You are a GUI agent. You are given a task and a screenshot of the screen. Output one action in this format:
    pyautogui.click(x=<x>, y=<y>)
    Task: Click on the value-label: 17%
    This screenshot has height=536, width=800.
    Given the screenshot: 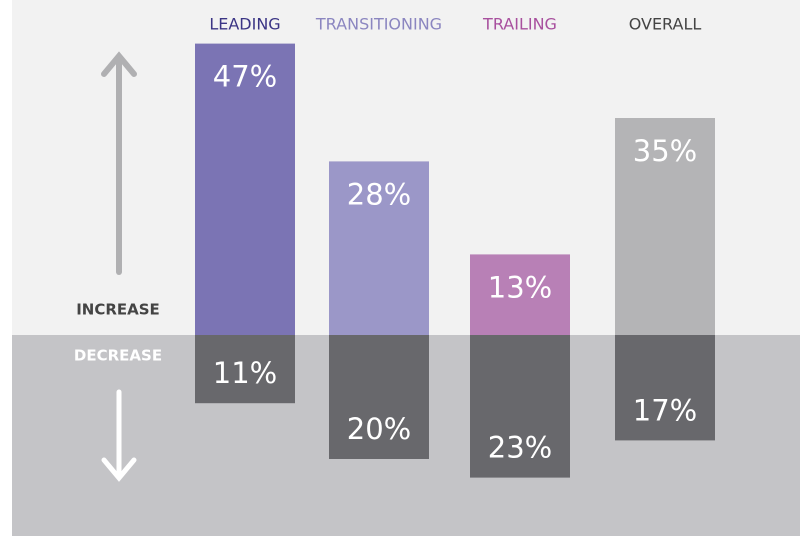 What is the action you would take?
    pyautogui.click(x=665, y=410)
    